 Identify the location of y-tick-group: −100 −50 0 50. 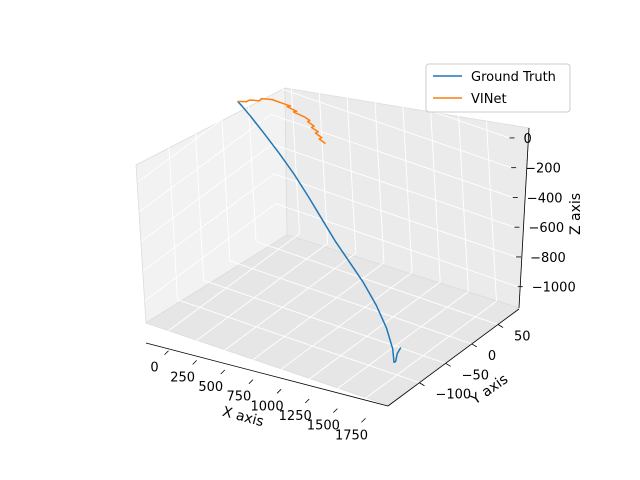
(475, 363).